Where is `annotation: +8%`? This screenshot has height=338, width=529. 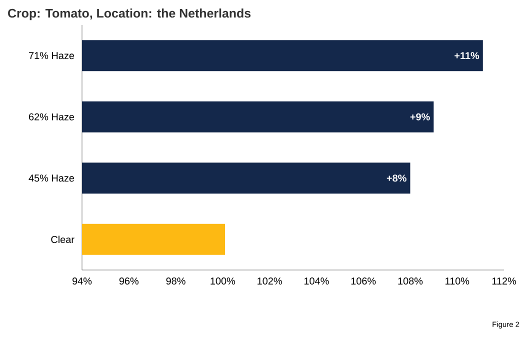
annotation: +8% is located at coordinates (396, 178).